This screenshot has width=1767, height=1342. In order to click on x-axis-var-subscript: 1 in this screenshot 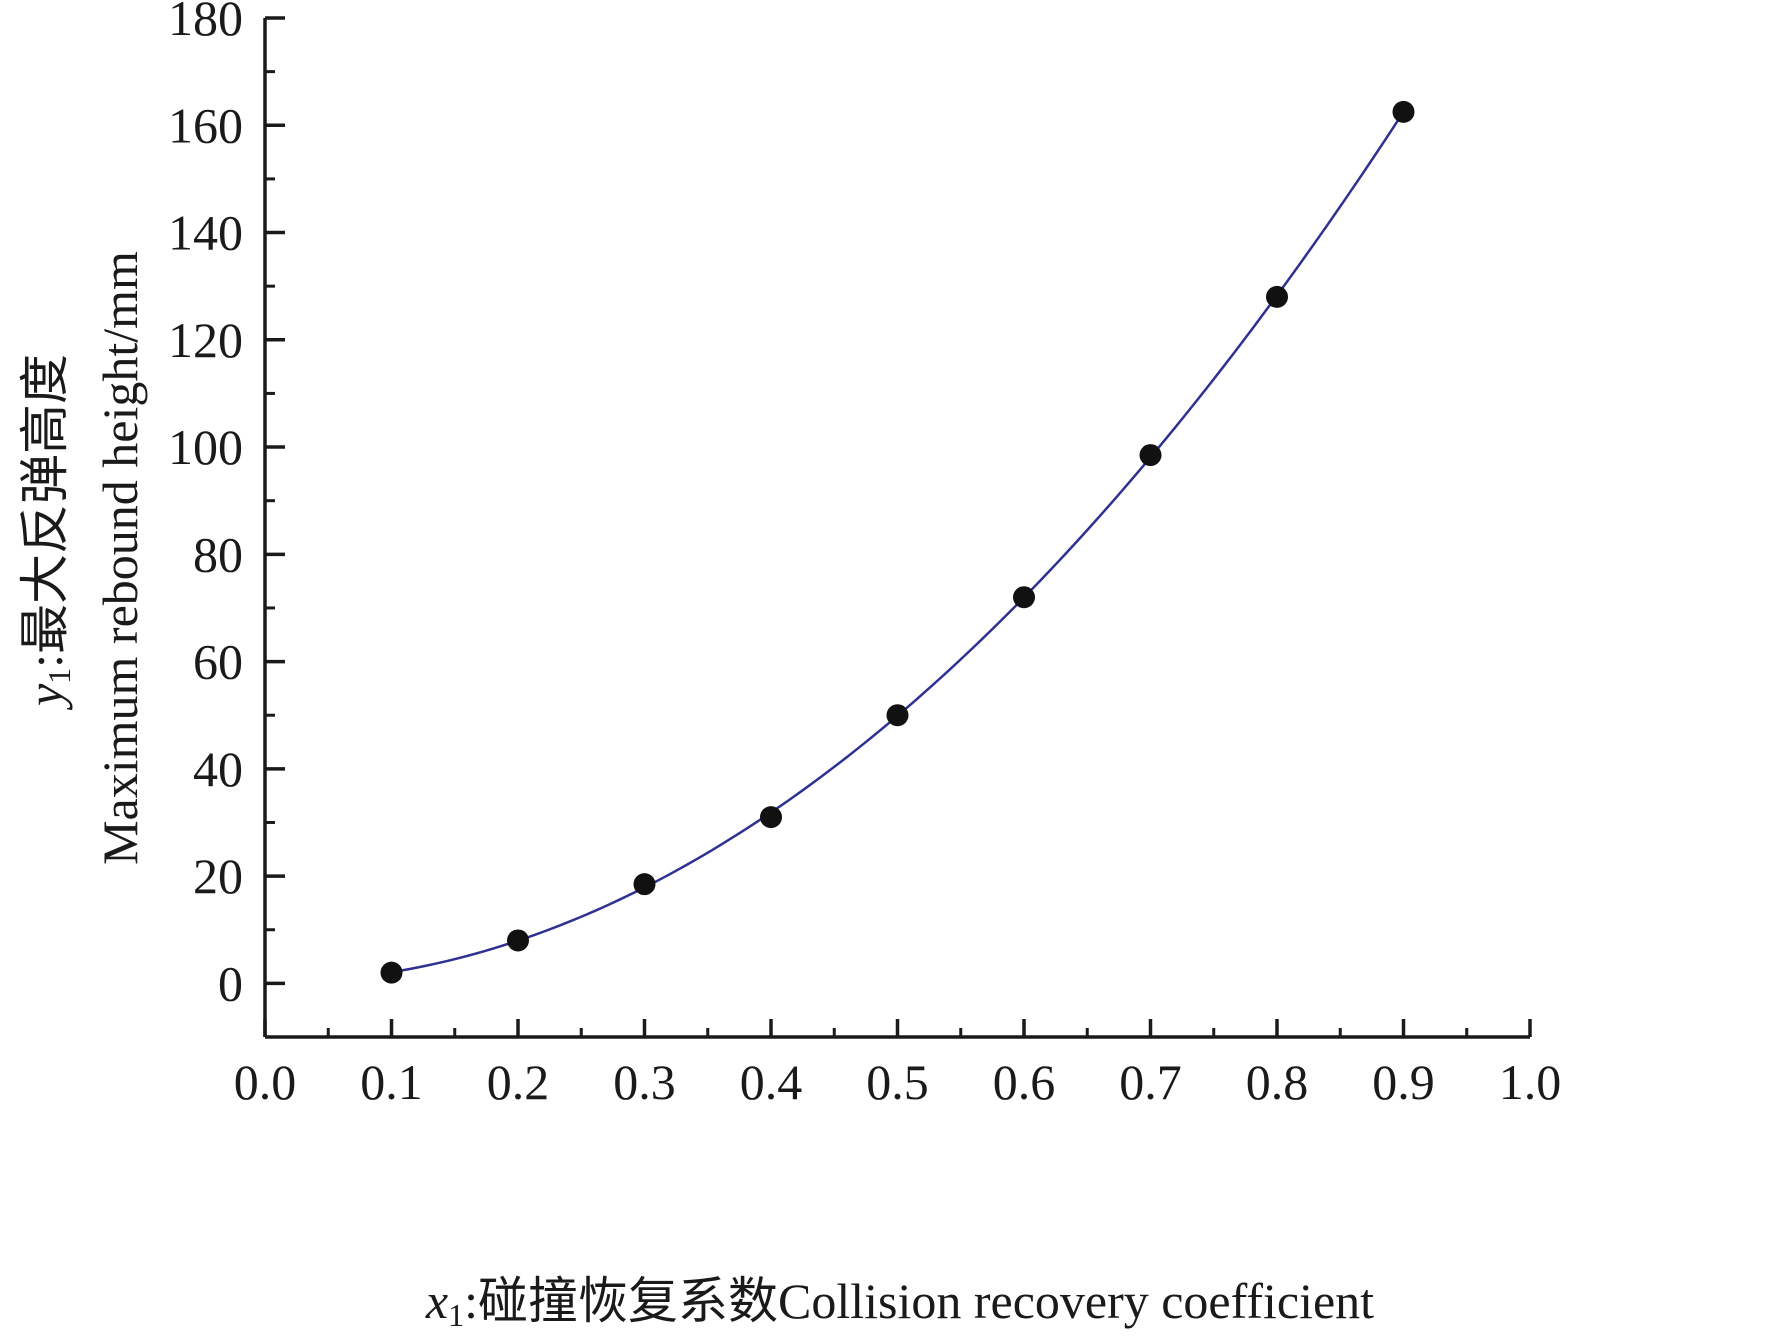, I will do `click(456, 1315)`.